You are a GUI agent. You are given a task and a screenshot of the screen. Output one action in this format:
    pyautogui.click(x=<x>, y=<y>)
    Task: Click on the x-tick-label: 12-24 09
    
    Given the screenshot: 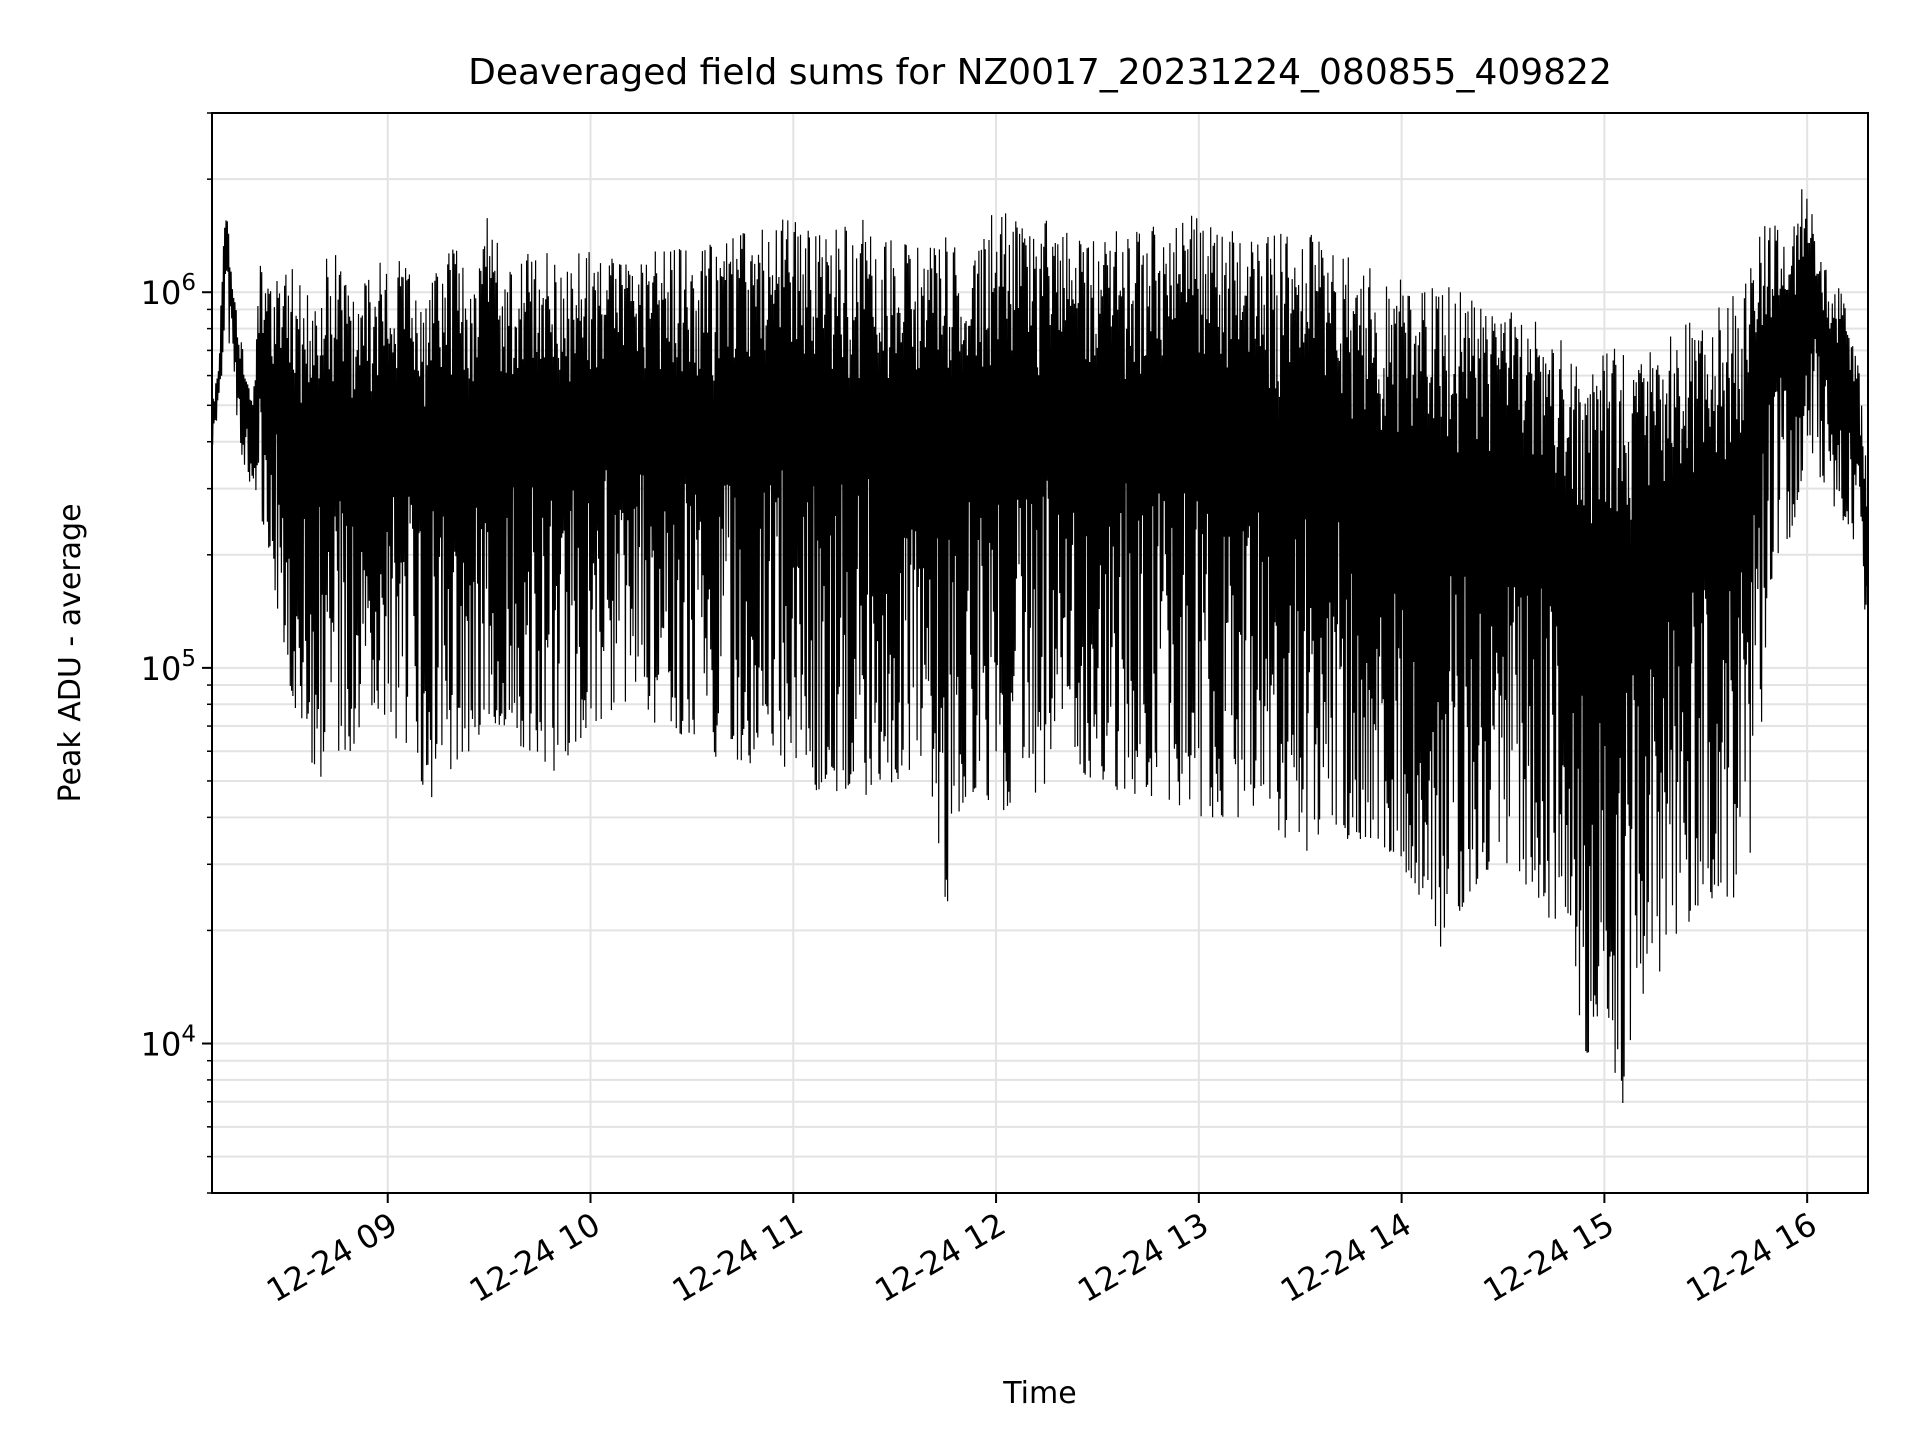 What is the action you would take?
    pyautogui.click(x=332, y=1257)
    